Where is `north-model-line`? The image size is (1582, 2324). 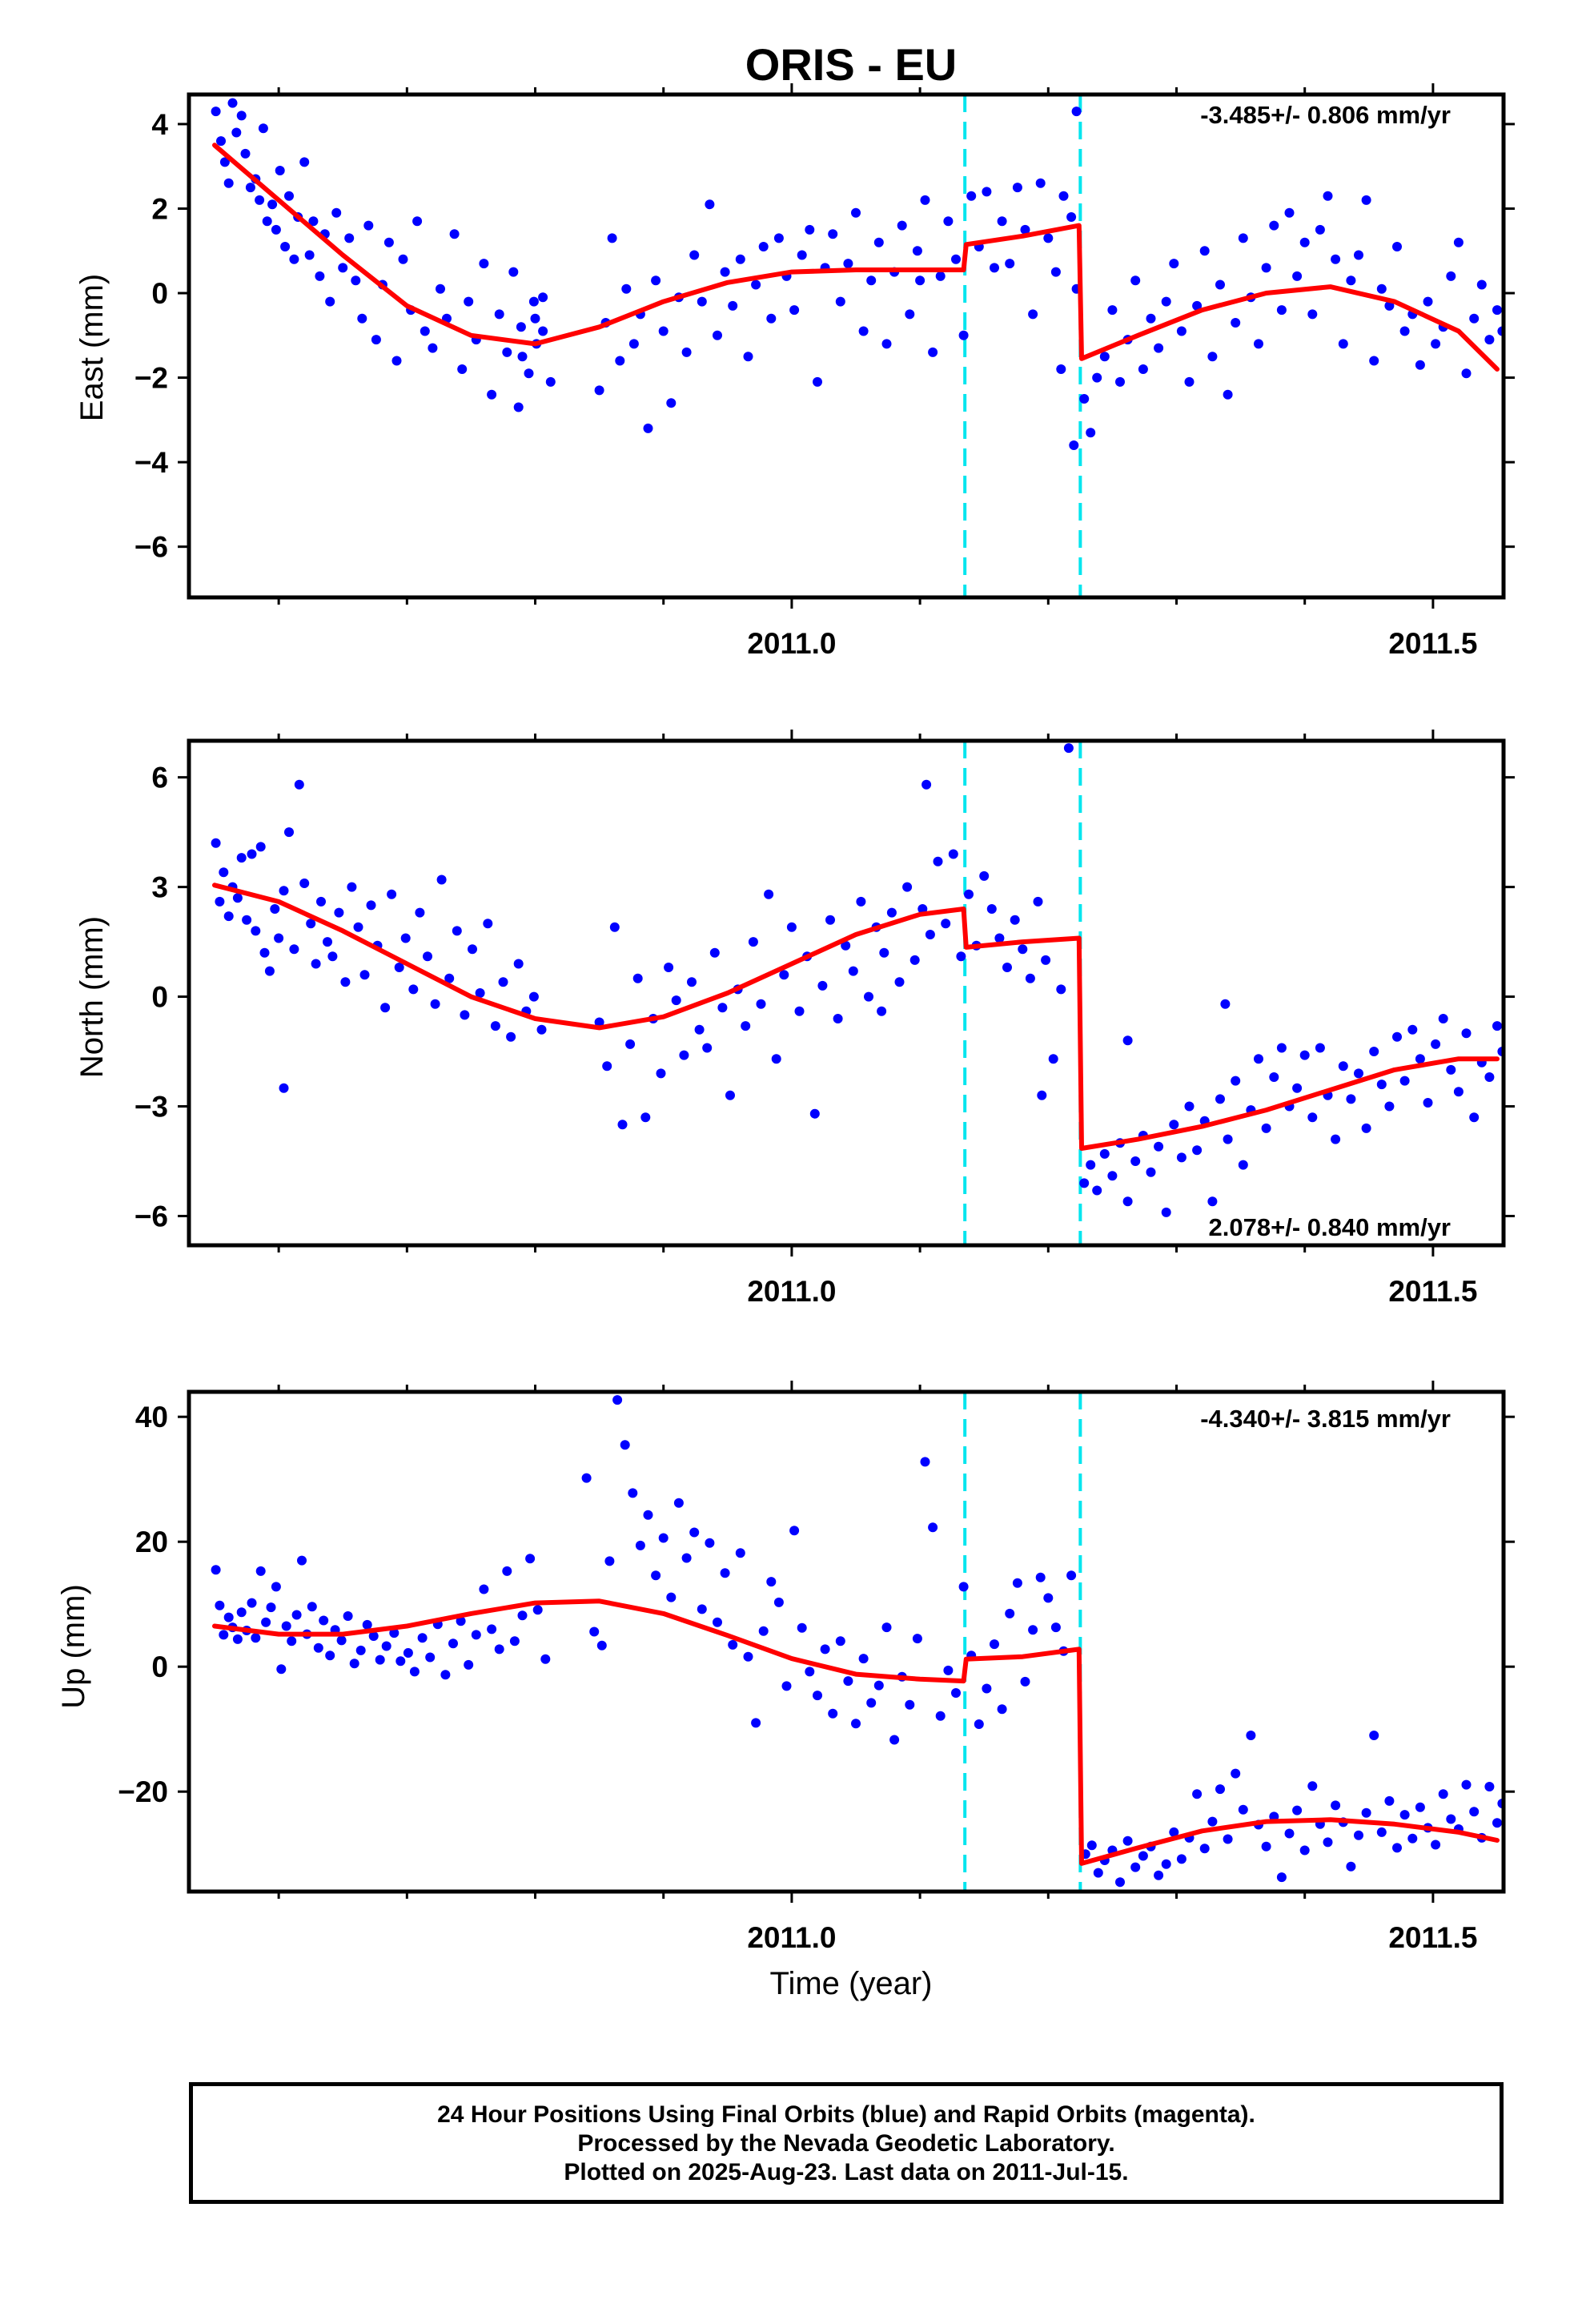 north-model-line is located at coordinates (856, 1017).